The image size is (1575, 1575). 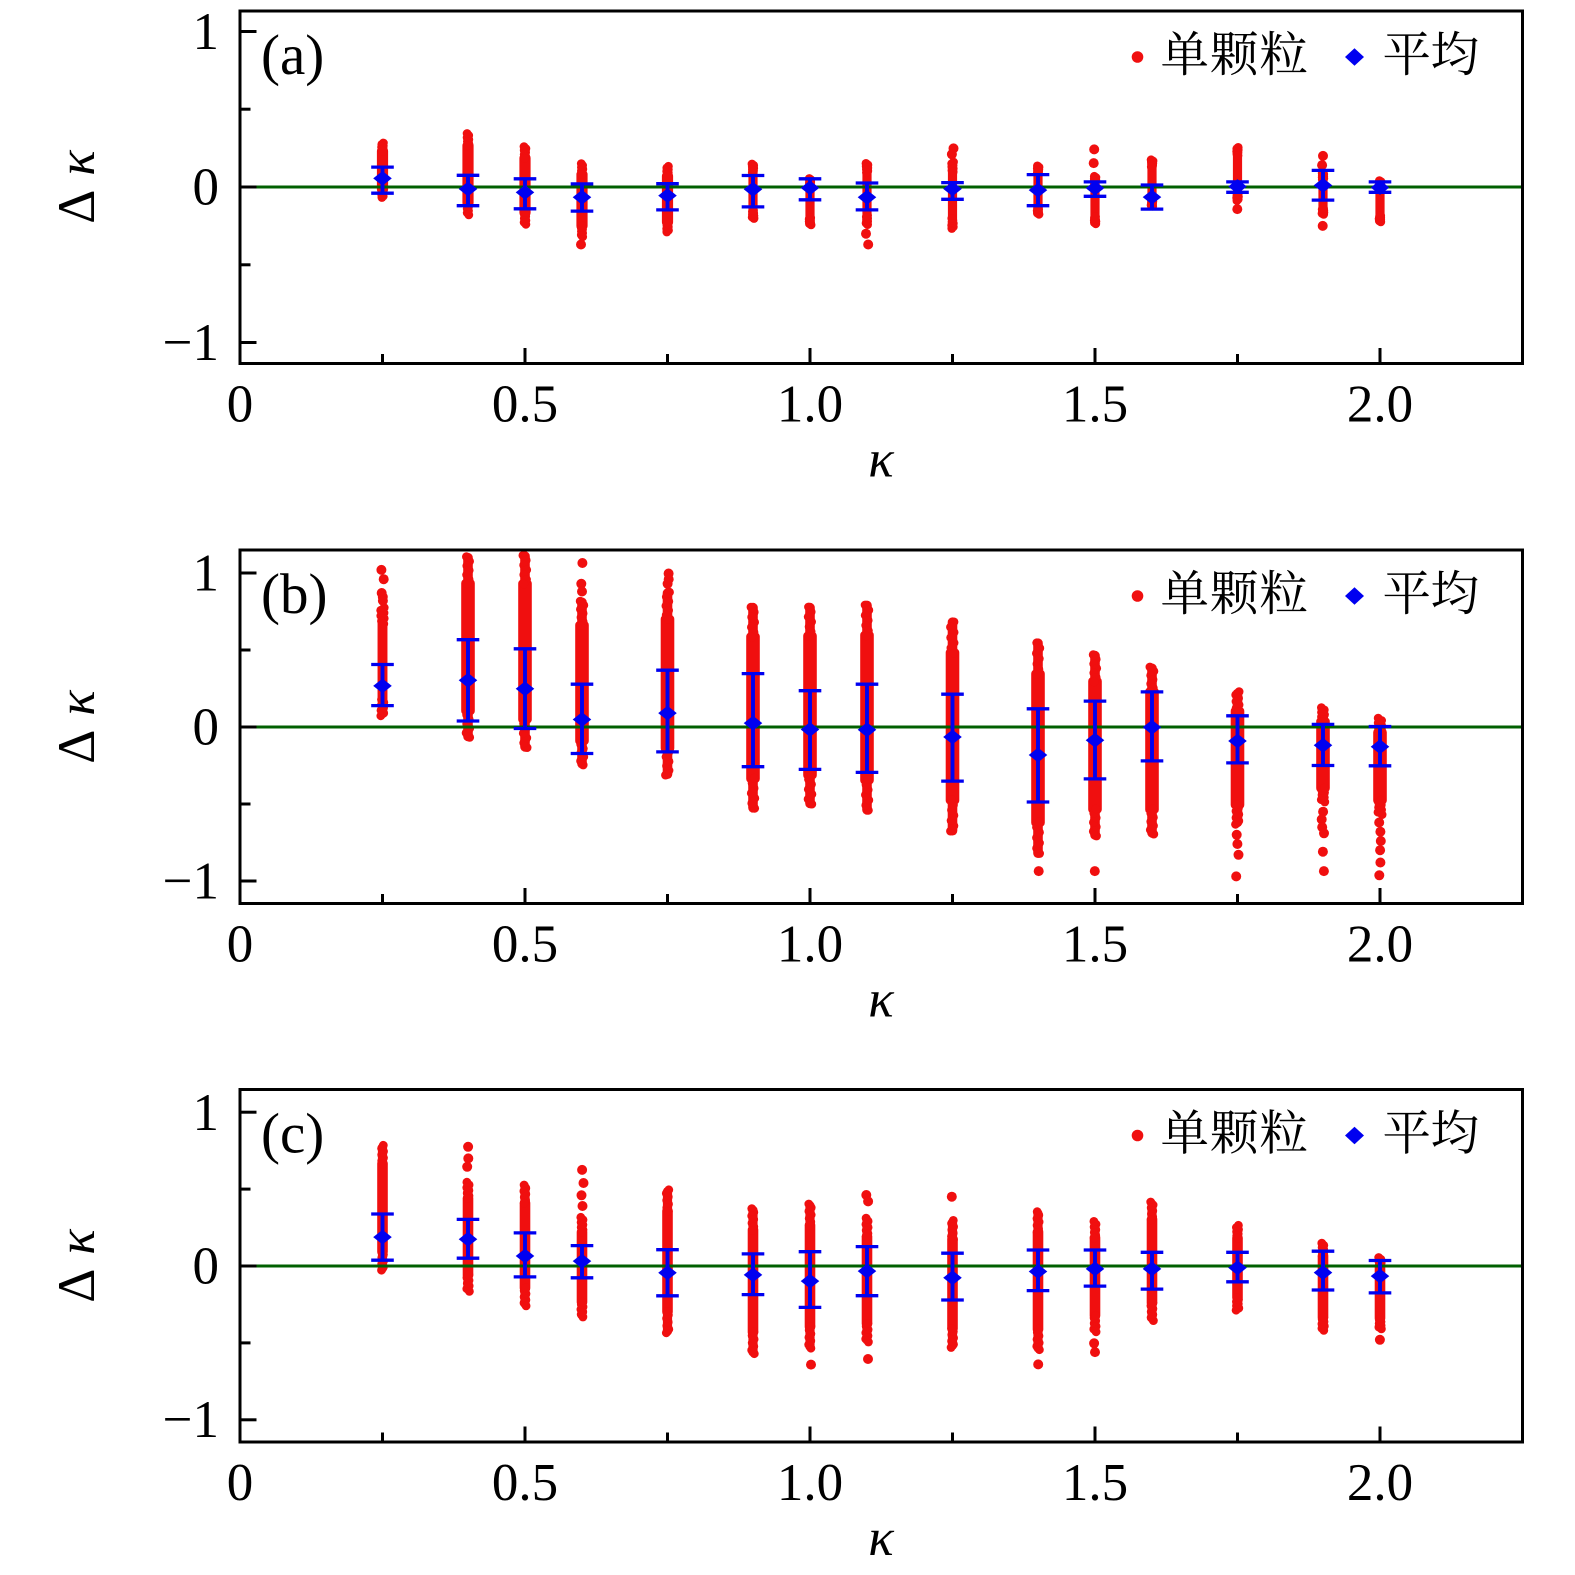 What do you see at coordinates (292, 55) in the screenshot?
I see `svg-text: (a)` at bounding box center [292, 55].